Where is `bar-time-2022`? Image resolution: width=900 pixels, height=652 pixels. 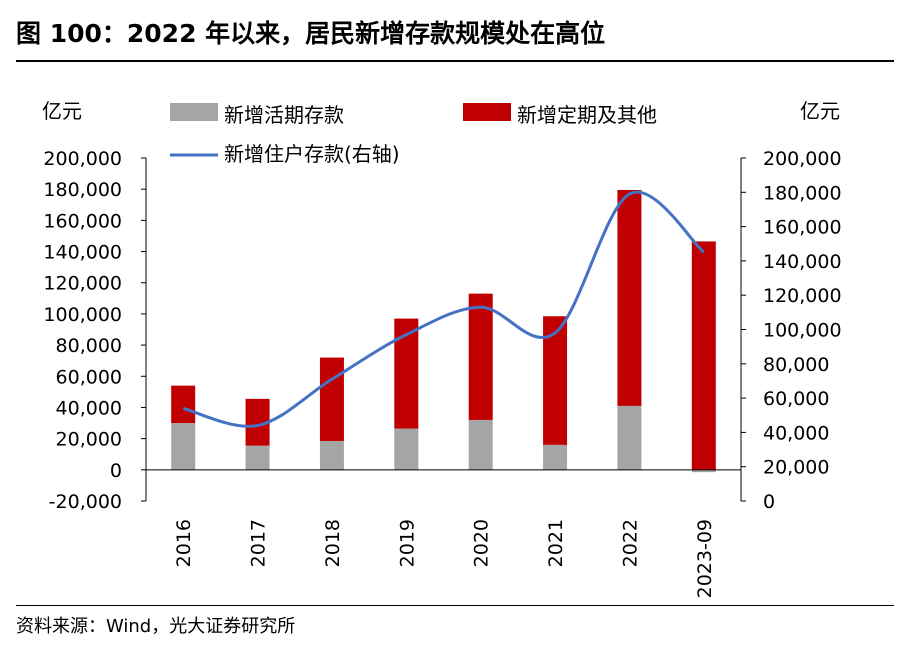 bar-time-2022 is located at coordinates (629, 297).